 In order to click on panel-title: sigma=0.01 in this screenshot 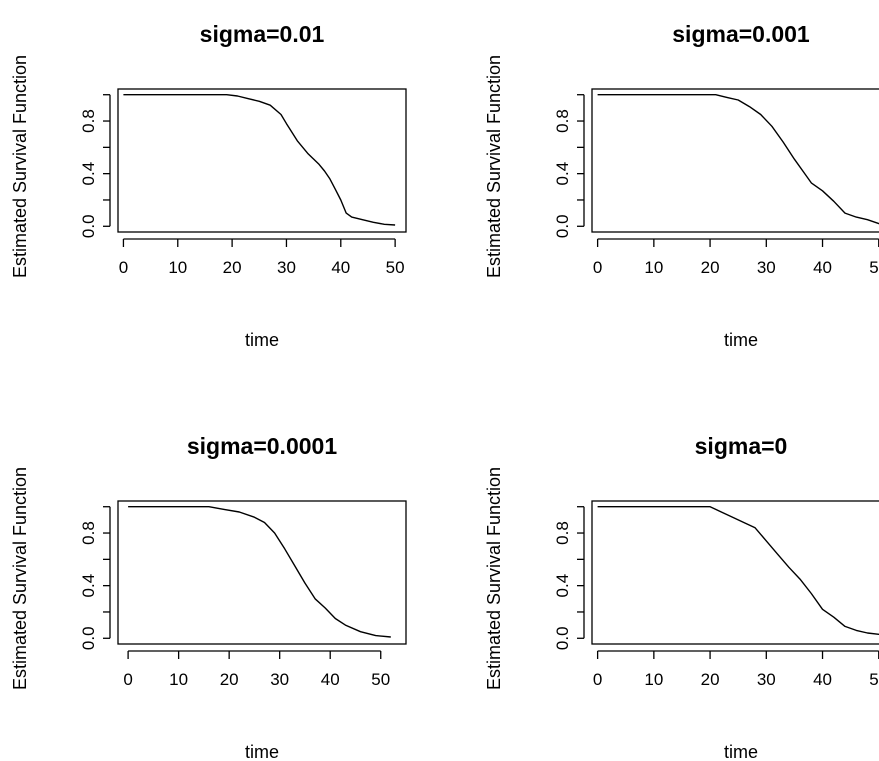, I will do `click(262, 34)`.